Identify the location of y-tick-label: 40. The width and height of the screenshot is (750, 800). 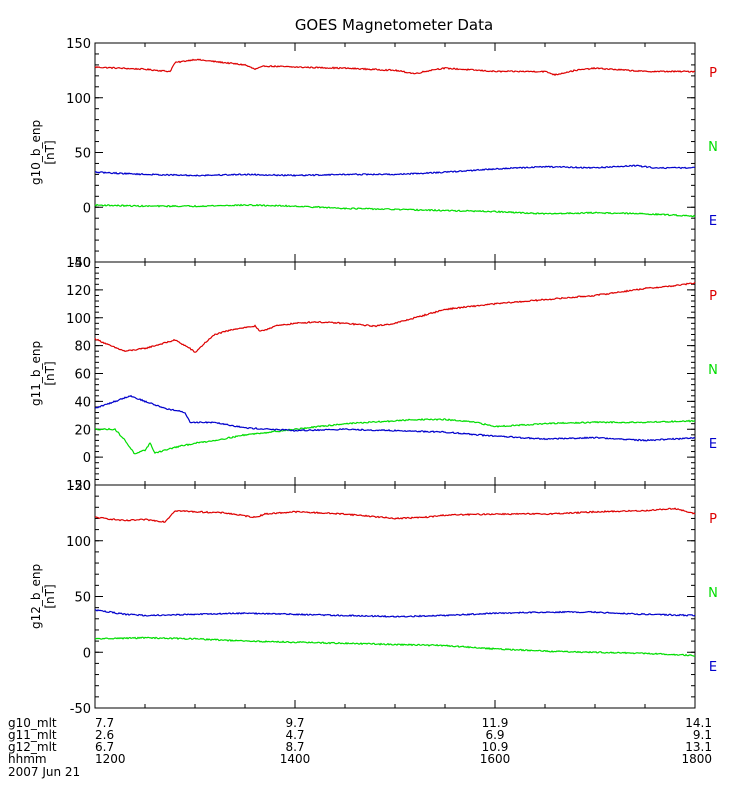
(82, 402).